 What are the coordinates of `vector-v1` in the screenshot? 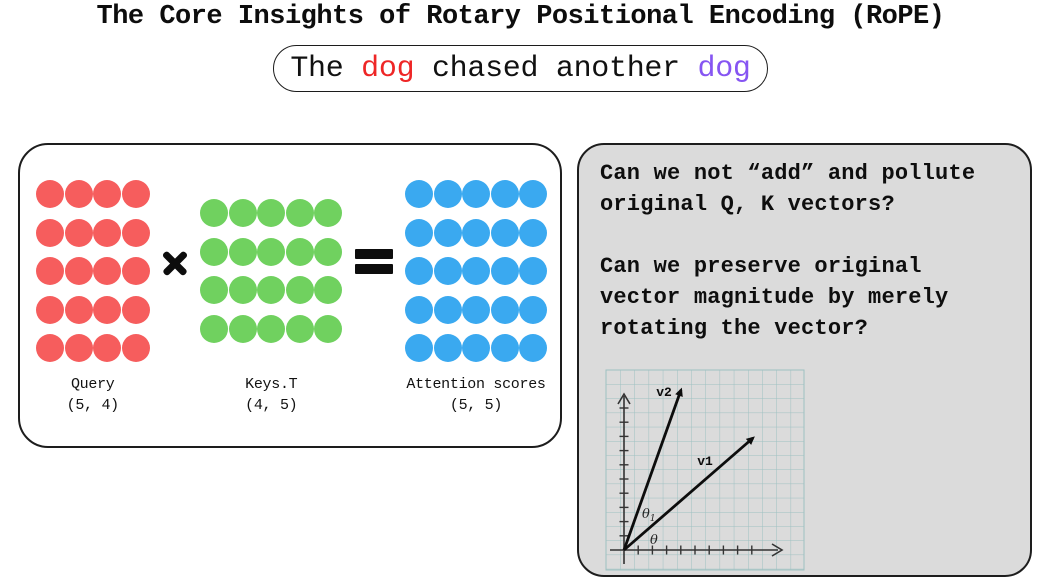 It's located at (689, 494).